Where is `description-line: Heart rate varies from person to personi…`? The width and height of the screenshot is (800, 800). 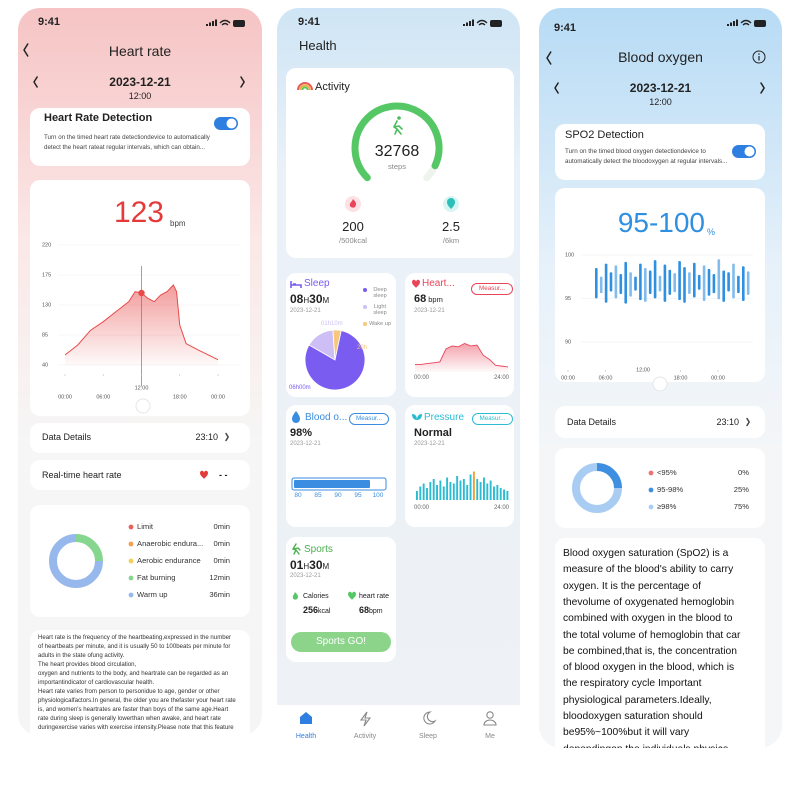 description-line: Heart rate varies from person to personi… is located at coordinates (129, 691).